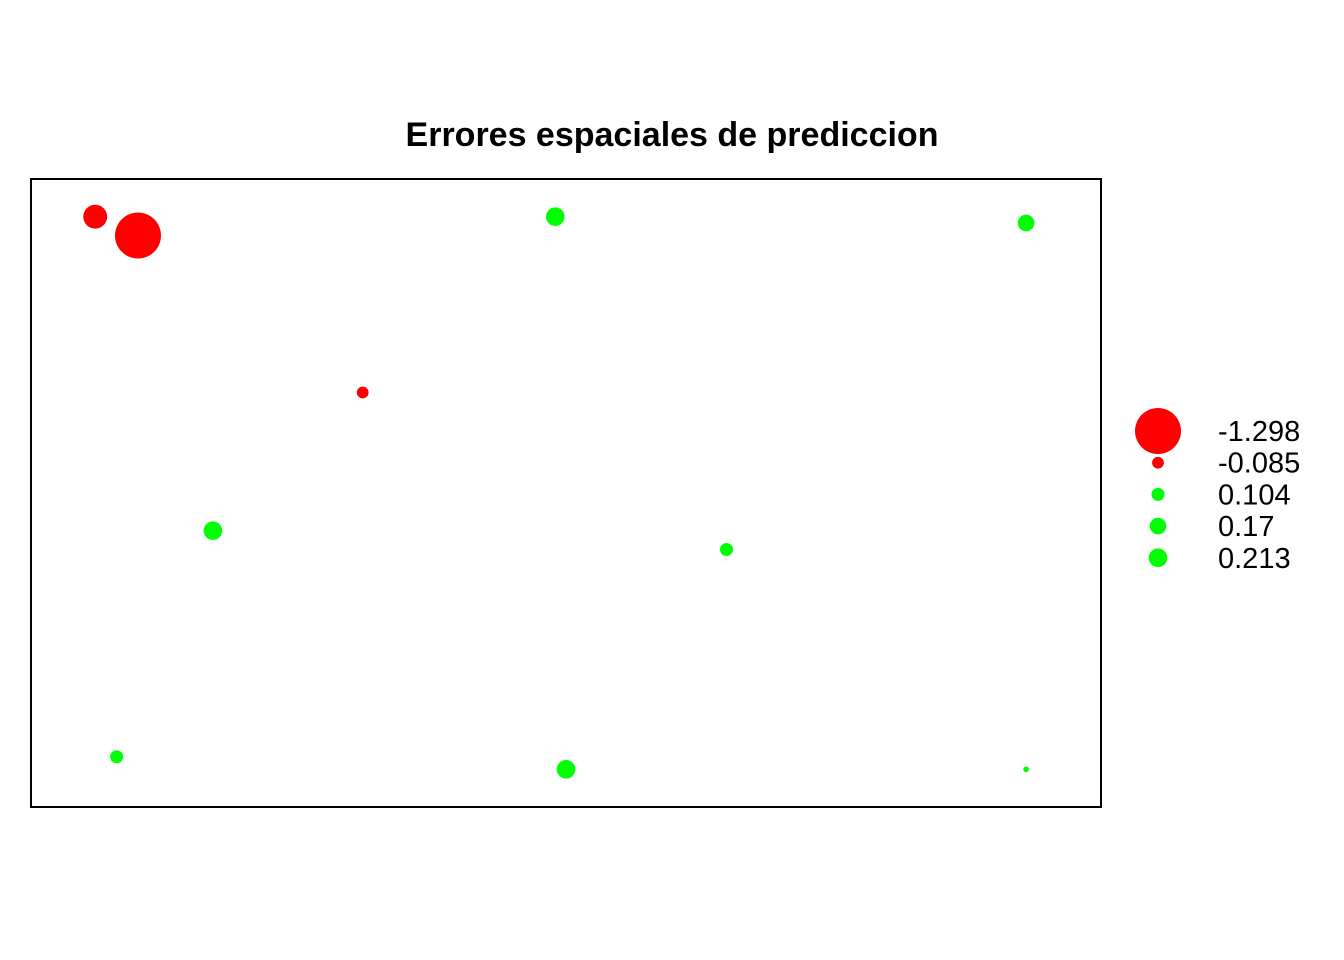 This screenshot has height=960, width=1344. Describe the element at coordinates (1259, 432) in the screenshot. I see `legend-label: -1.298` at that location.